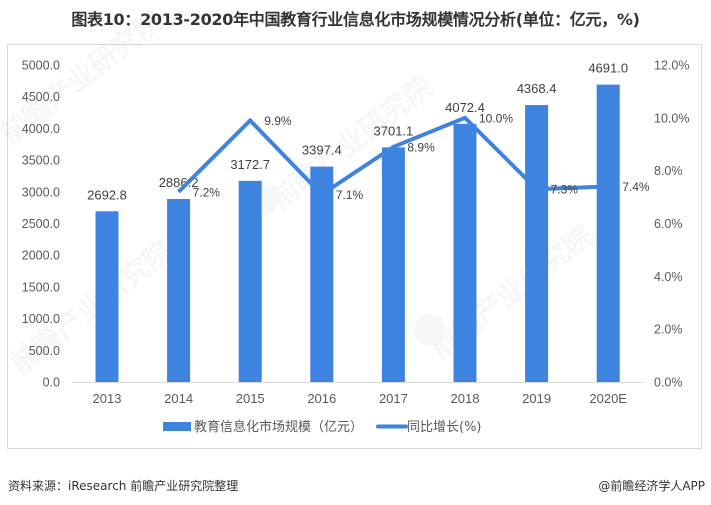 The width and height of the screenshot is (711, 505). What do you see at coordinates (41, 161) in the screenshot?
I see `y-left-tick: 3500.0` at bounding box center [41, 161].